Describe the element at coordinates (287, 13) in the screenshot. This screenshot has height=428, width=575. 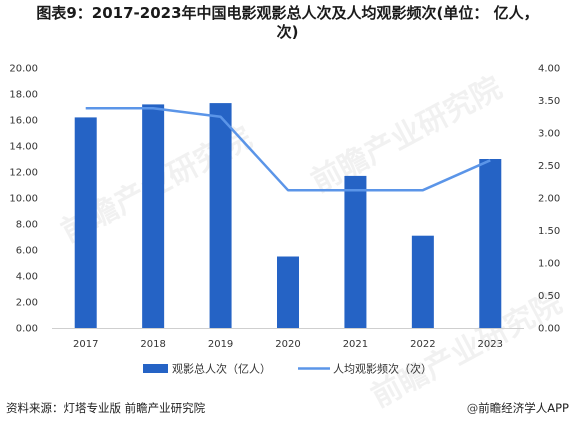
I see `chart-title-line1: 图表9：2017-2023年中国电影观影总人次及人均观影频次(单位： 亿人，` at that location.